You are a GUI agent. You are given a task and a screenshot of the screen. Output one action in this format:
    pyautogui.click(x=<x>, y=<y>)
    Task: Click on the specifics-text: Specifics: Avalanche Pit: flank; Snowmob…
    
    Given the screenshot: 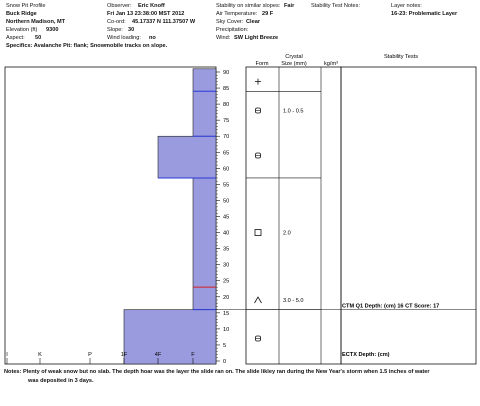 What is the action you would take?
    pyautogui.click(x=87, y=46)
    